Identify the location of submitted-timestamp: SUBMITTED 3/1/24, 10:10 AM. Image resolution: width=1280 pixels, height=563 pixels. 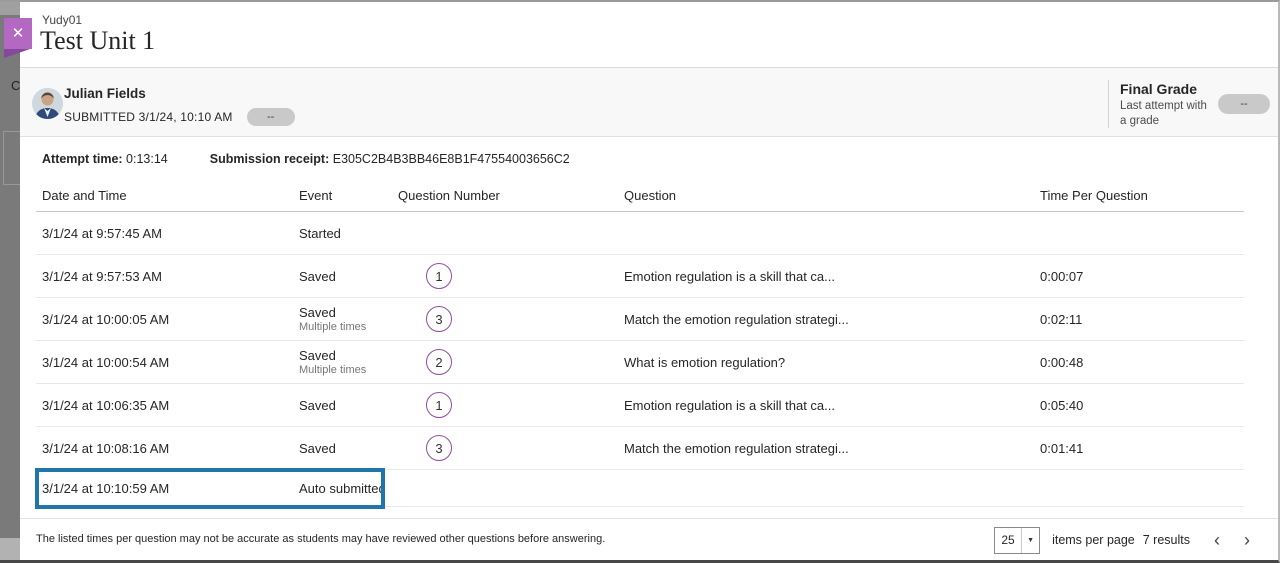
(148, 117).